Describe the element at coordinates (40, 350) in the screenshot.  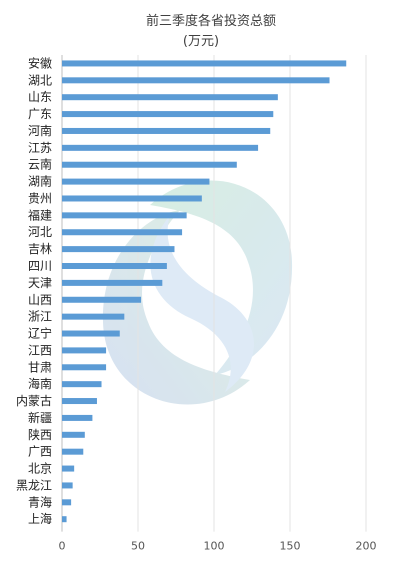
I see `category-label: 江西` at that location.